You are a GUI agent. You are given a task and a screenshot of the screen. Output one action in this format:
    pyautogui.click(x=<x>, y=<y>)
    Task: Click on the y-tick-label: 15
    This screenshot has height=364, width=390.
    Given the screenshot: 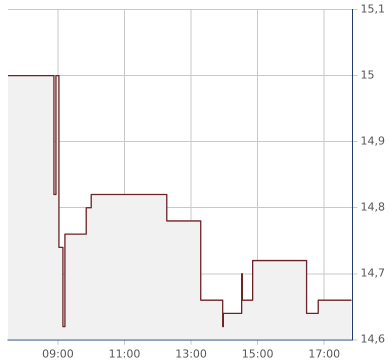 What is the action you would take?
    pyautogui.click(x=367, y=75)
    